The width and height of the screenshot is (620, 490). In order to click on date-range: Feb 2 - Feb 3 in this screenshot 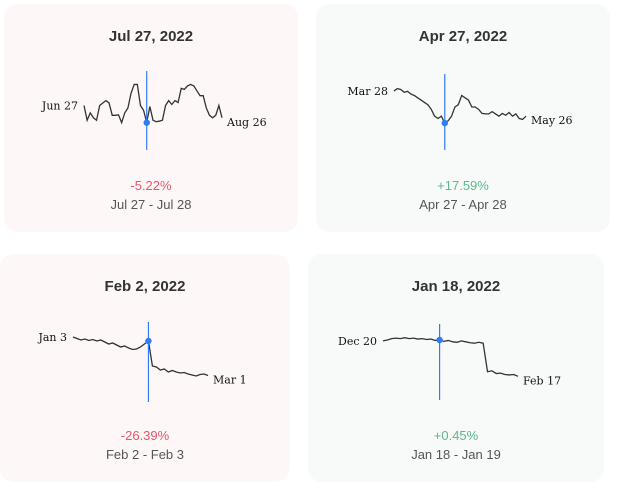, I will do `click(145, 454)`.